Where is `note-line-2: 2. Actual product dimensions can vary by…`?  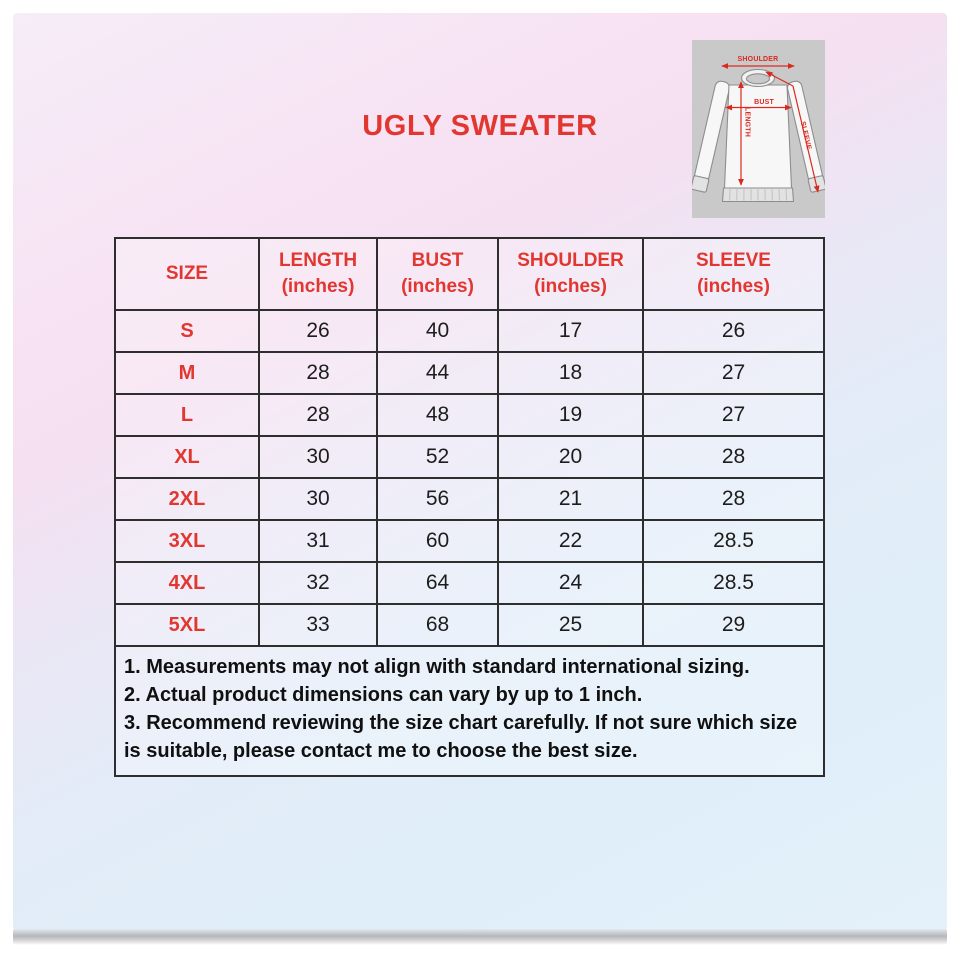 note-line-2: 2. Actual product dimensions can vary by… is located at coordinates (383, 695).